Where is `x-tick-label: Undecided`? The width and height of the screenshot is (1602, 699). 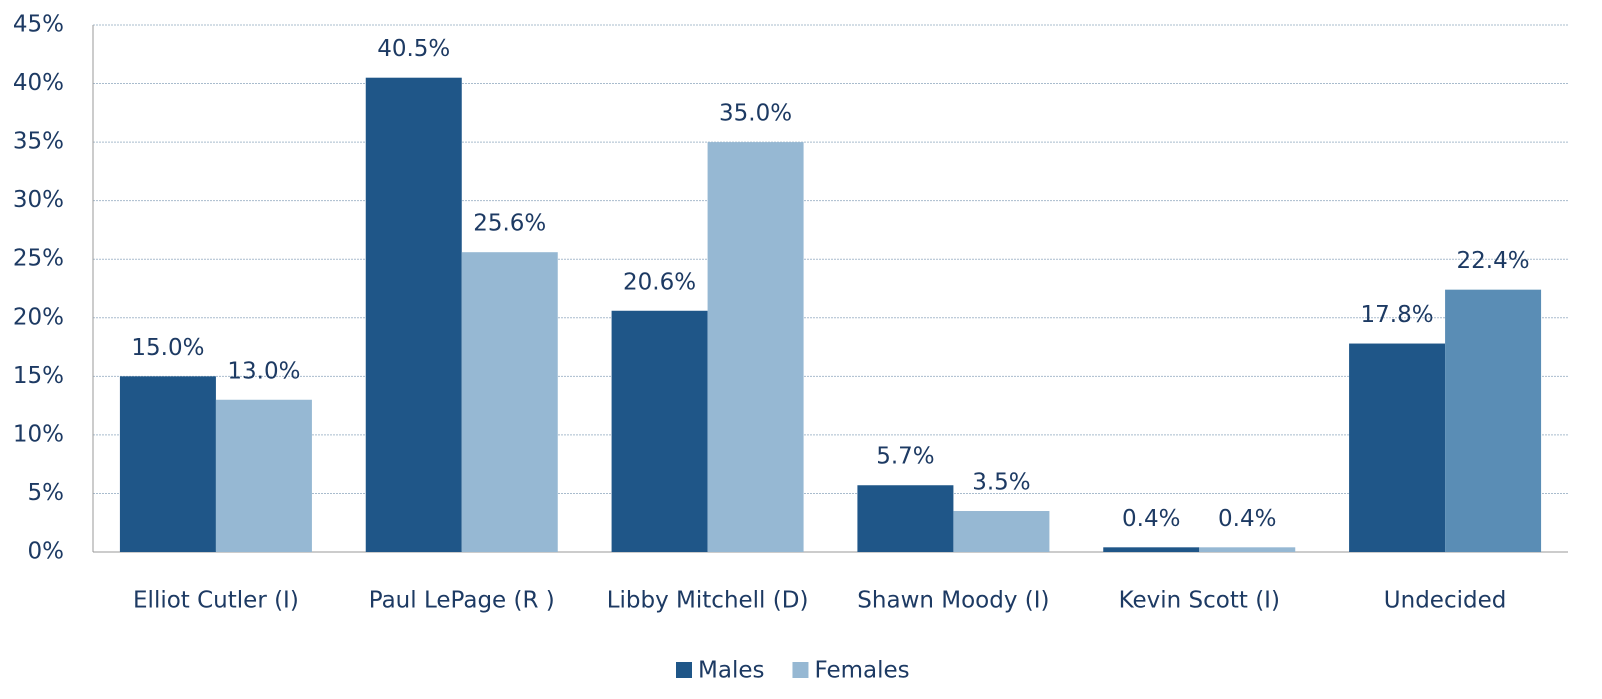 x-tick-label: Undecided is located at coordinates (1445, 601).